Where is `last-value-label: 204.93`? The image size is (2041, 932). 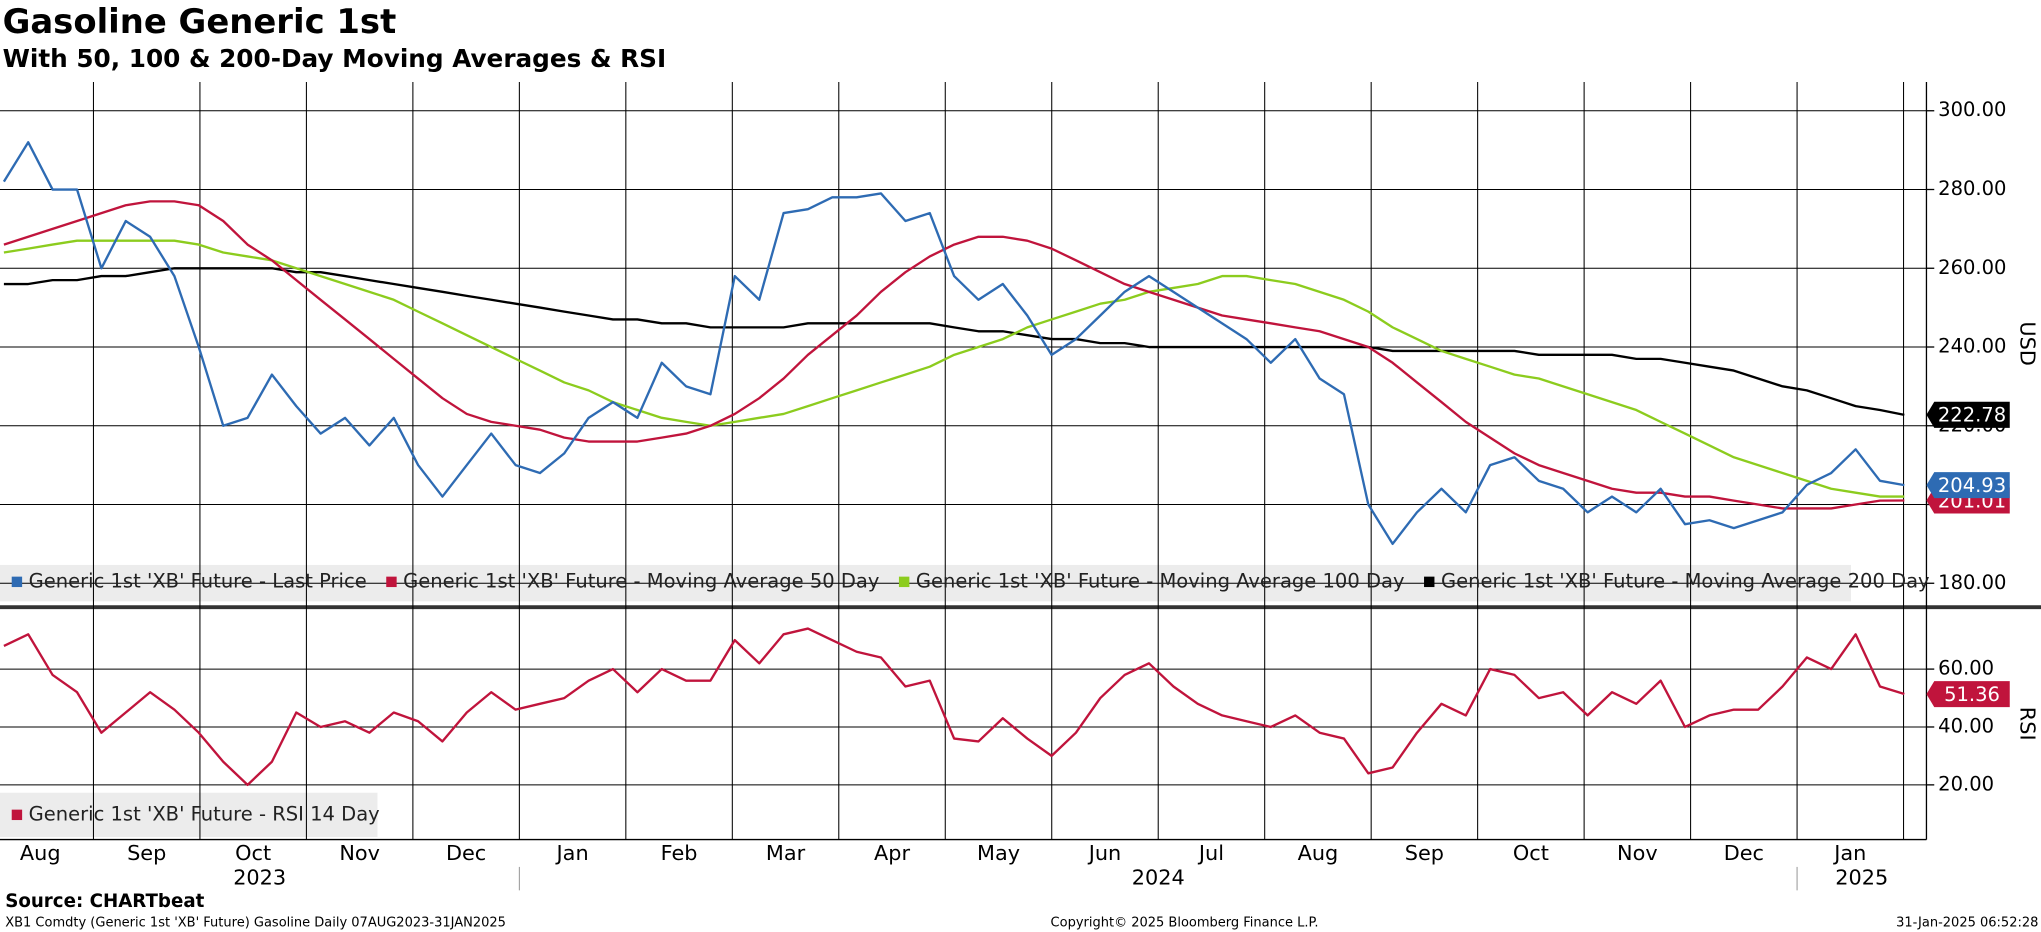
last-value-label: 204.93 is located at coordinates (1972, 485).